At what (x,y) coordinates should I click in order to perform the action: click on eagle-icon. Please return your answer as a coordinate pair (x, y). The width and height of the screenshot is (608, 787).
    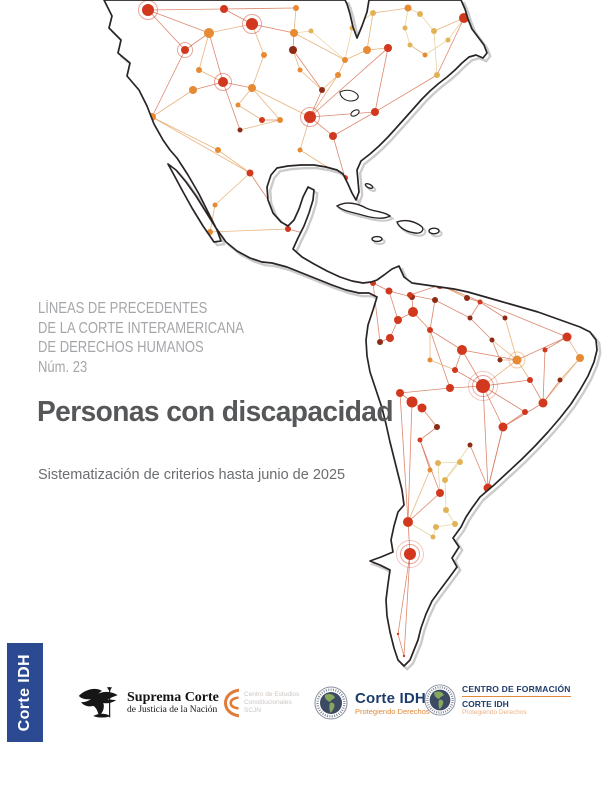
    Looking at the image, I should click on (98, 702).